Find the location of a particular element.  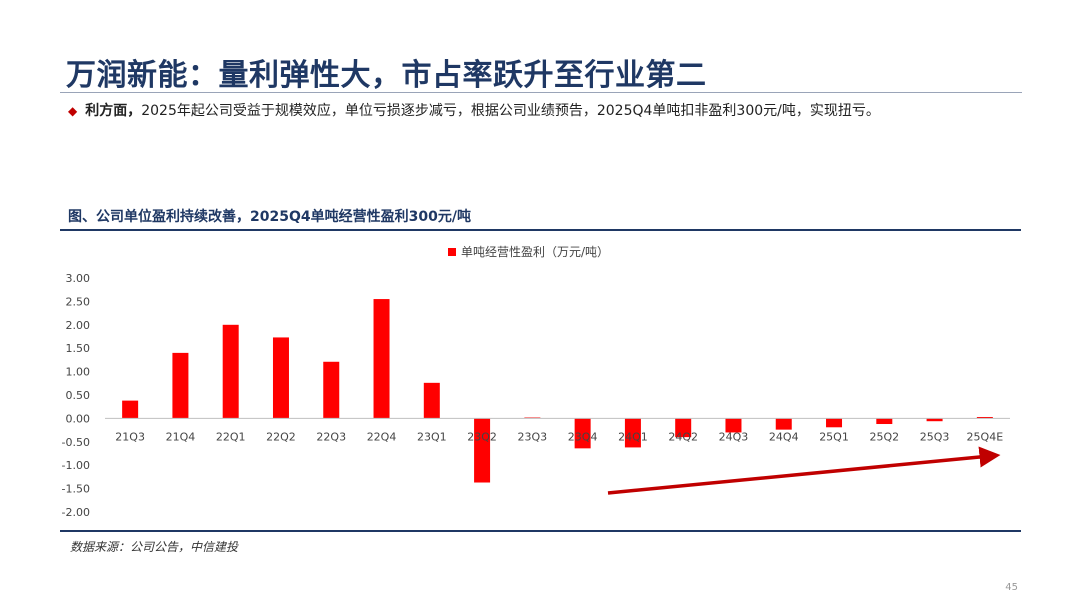

x-tick-label: 22Q4 is located at coordinates (382, 436).